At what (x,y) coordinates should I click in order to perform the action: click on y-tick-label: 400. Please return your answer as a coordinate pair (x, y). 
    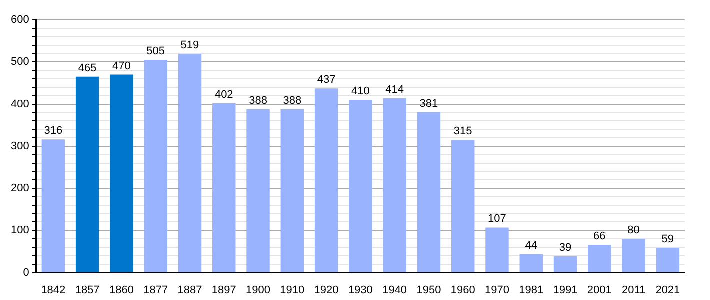
    Looking at the image, I should click on (20, 104).